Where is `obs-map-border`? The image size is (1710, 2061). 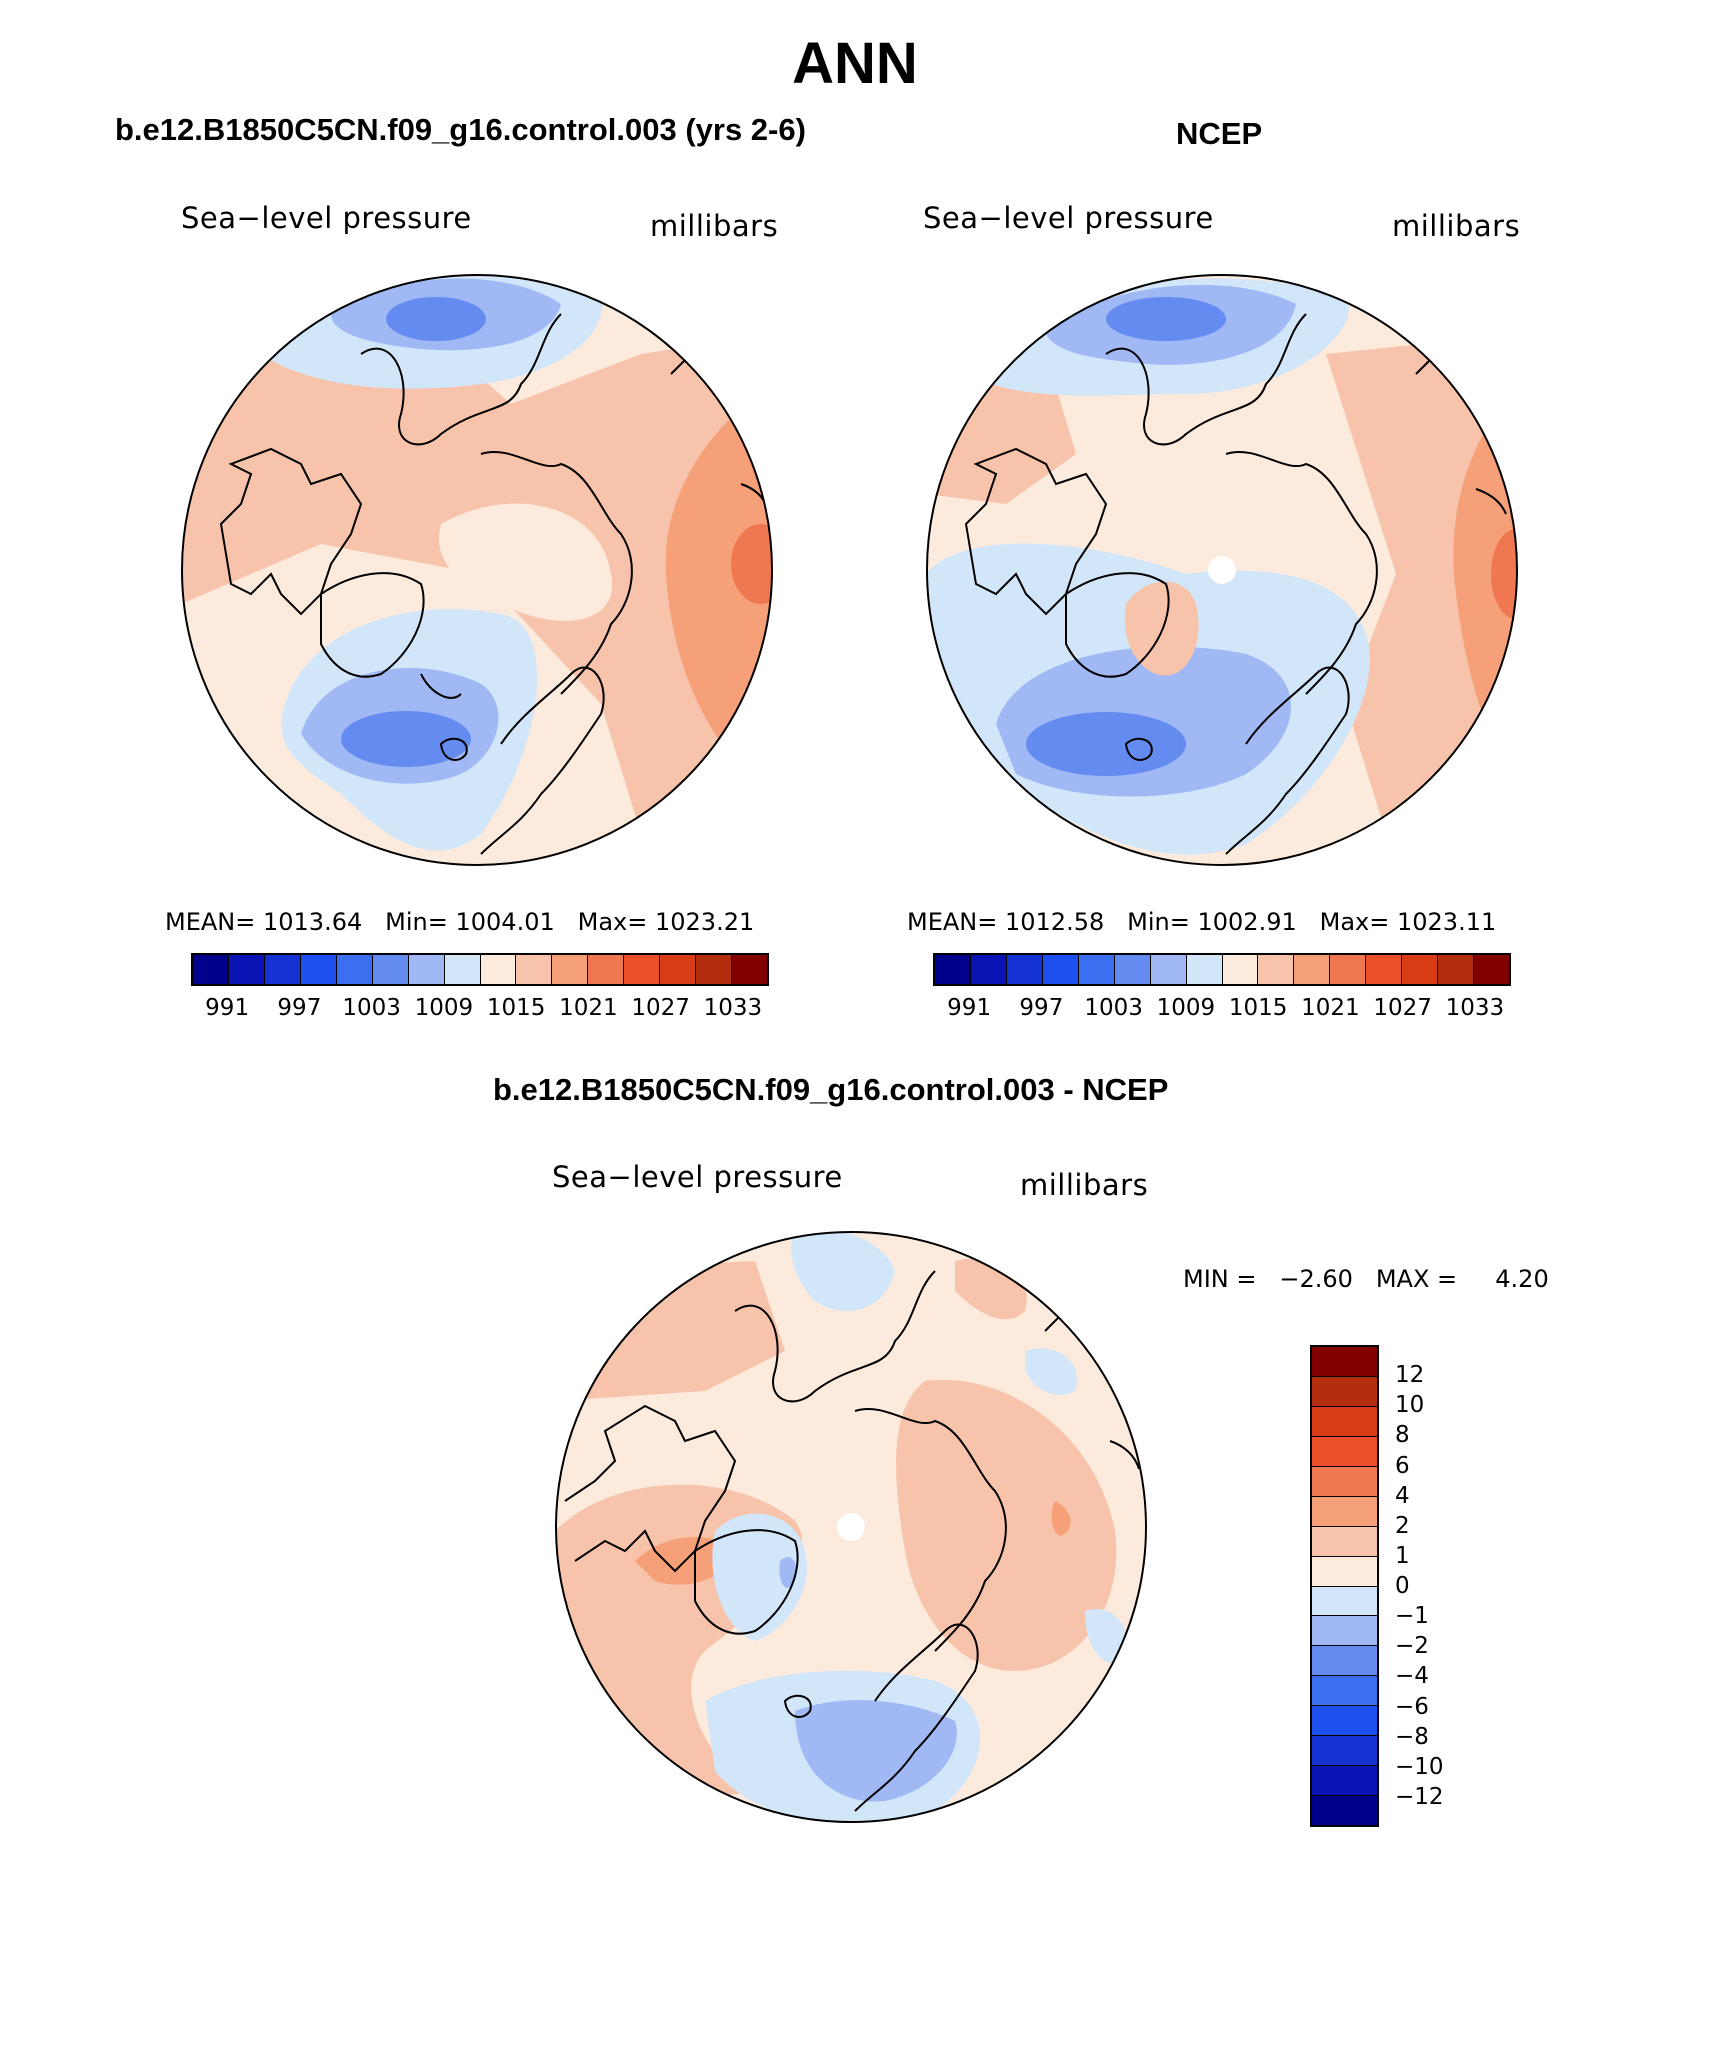 obs-map-border is located at coordinates (1222, 570).